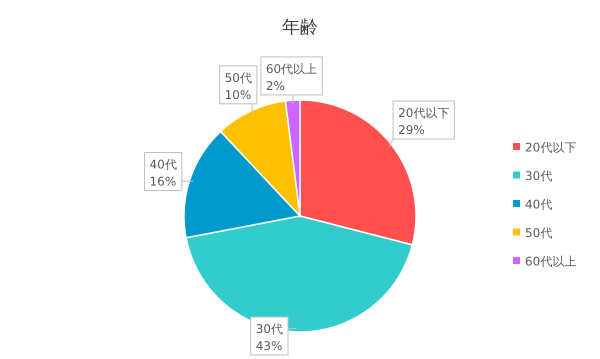 The width and height of the screenshot is (600, 359). I want to click on legend-label: 30代, so click(538, 176).